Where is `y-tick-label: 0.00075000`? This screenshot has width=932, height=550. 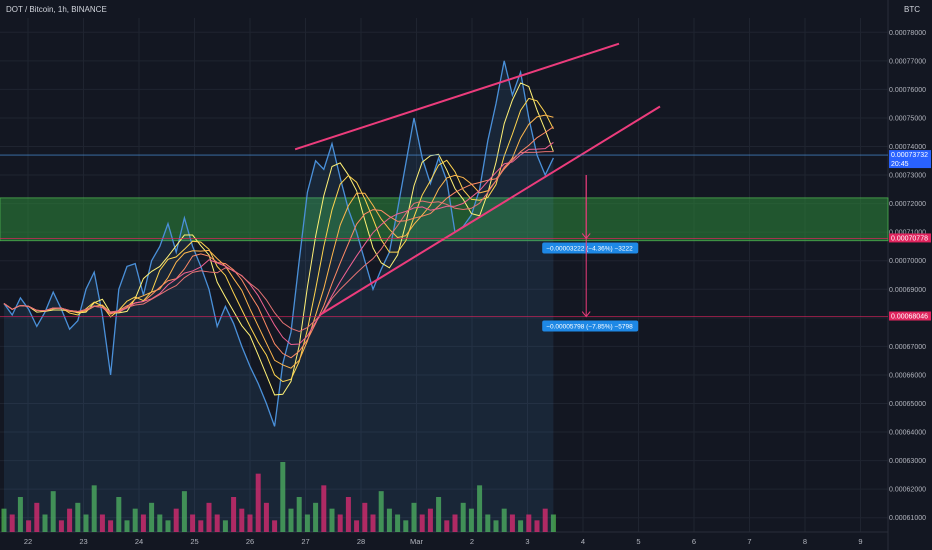
y-tick-label: 0.00075000 is located at coordinates (907, 118).